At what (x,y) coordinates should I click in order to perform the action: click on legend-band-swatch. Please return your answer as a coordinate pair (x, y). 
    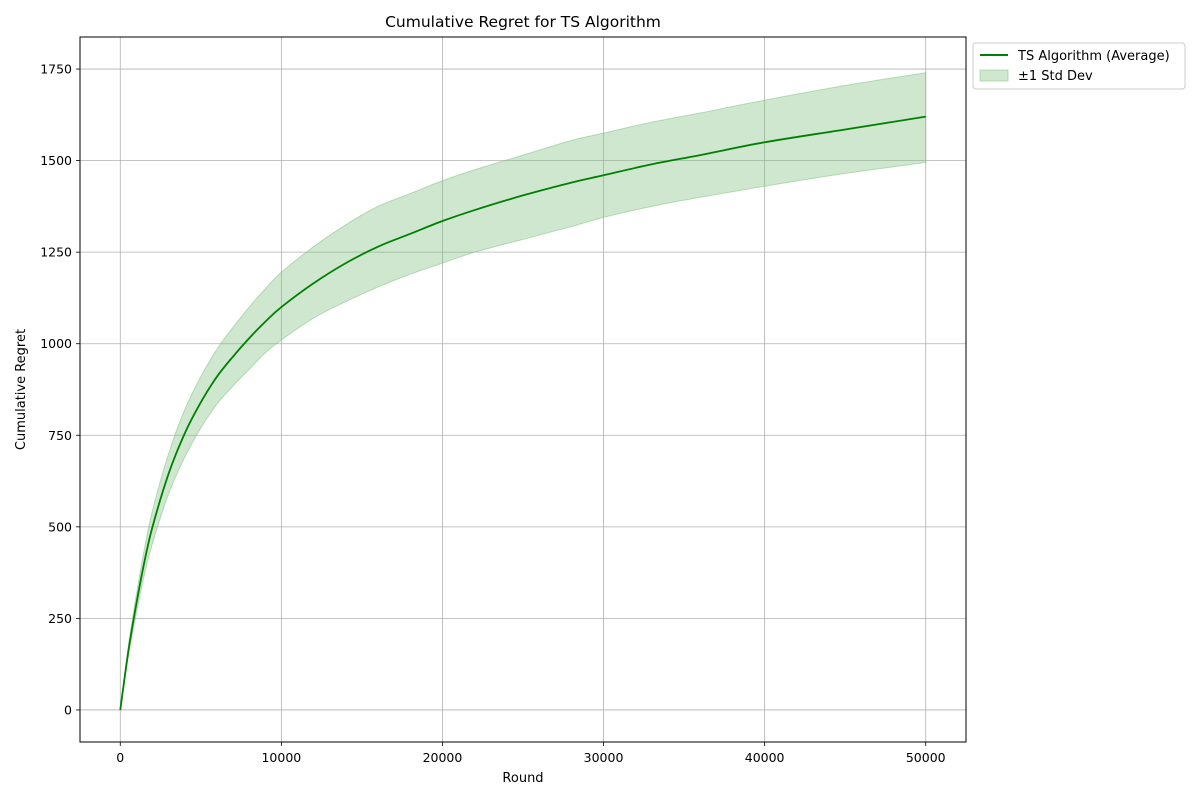
    Looking at the image, I should click on (994, 75).